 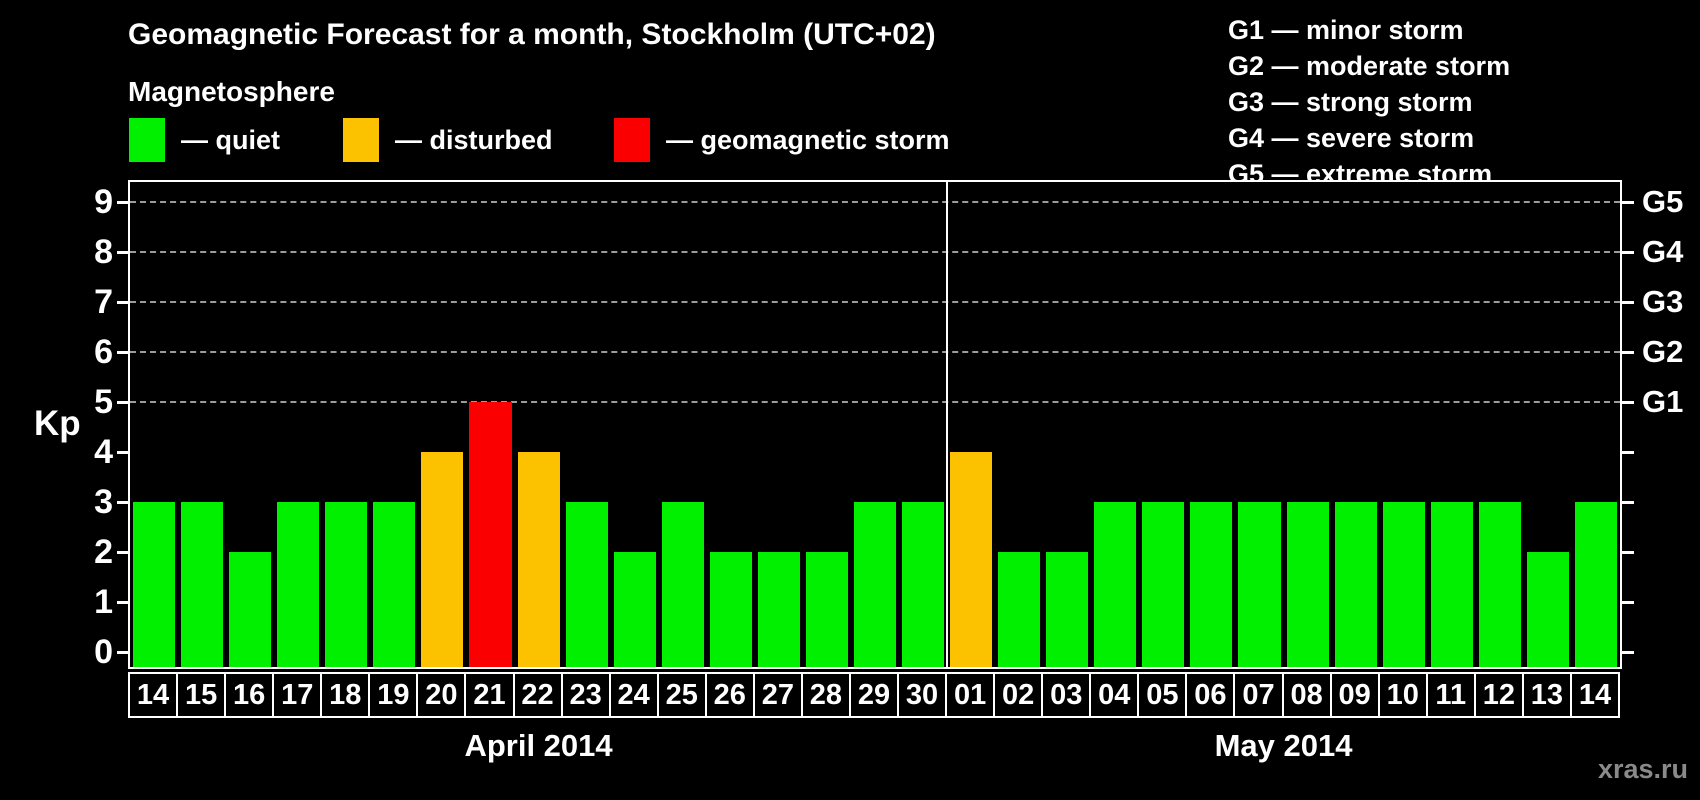 I want to click on day-label-may-01: 01, so click(x=970, y=695).